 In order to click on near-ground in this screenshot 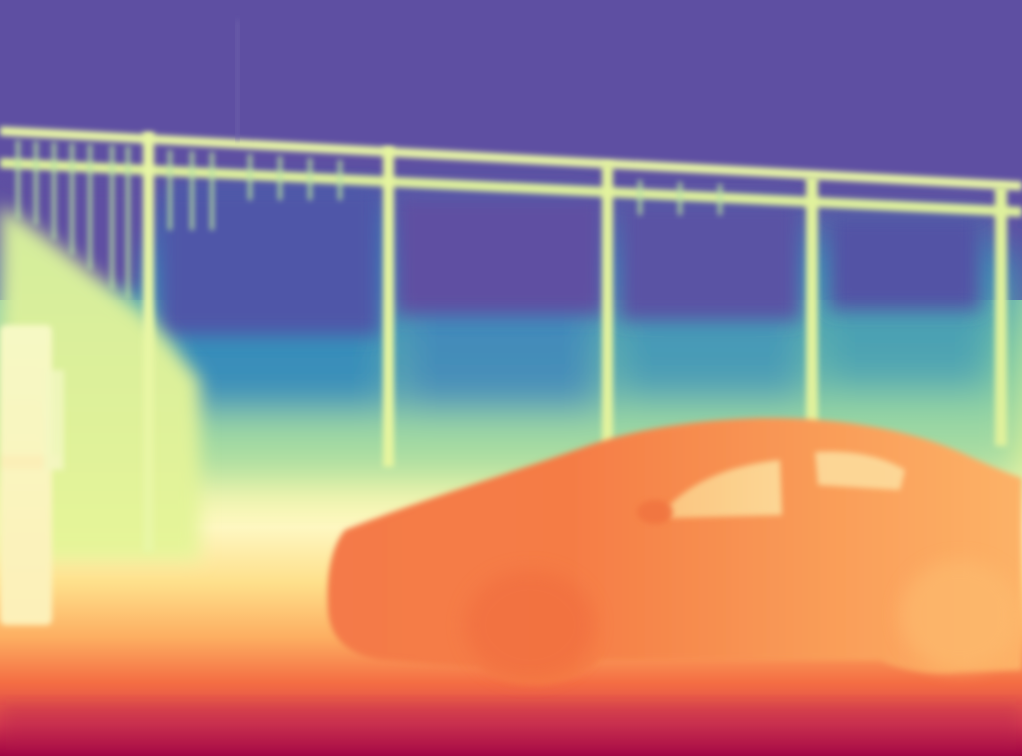, I will do `click(511, 730)`.